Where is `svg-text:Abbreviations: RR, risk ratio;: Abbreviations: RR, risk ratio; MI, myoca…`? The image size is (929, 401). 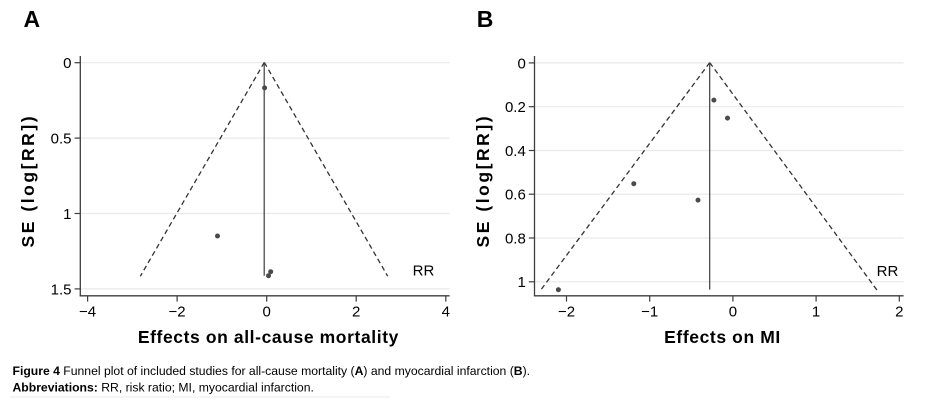
svg-text:Abbreviations: RR, risk ratio;: Abbreviations: RR, risk ratio; MI, myoca… is located at coordinates (163, 388).